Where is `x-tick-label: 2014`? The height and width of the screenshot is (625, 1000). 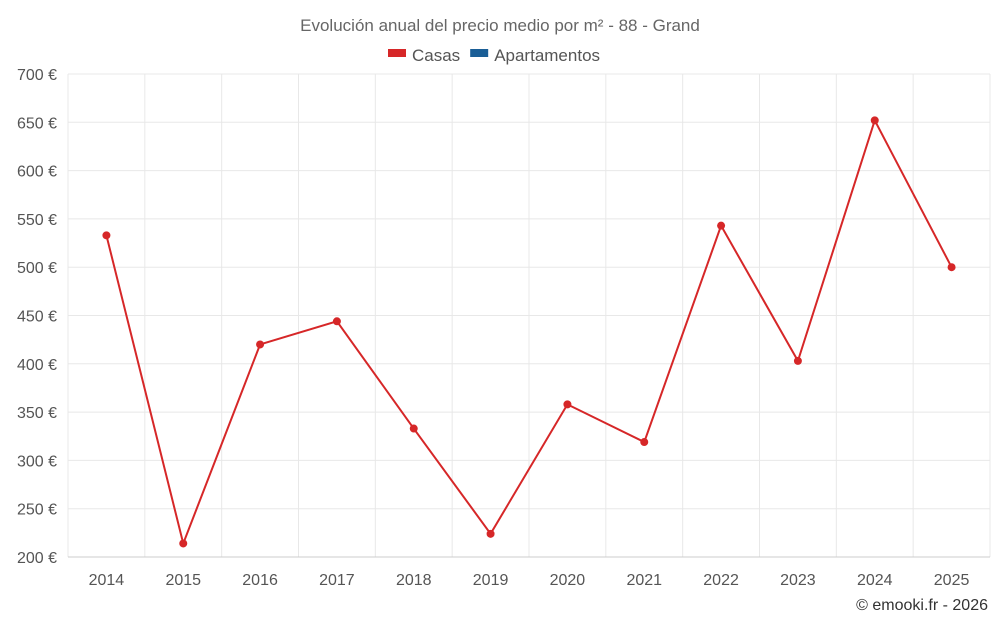
x-tick-label: 2014 is located at coordinates (107, 580).